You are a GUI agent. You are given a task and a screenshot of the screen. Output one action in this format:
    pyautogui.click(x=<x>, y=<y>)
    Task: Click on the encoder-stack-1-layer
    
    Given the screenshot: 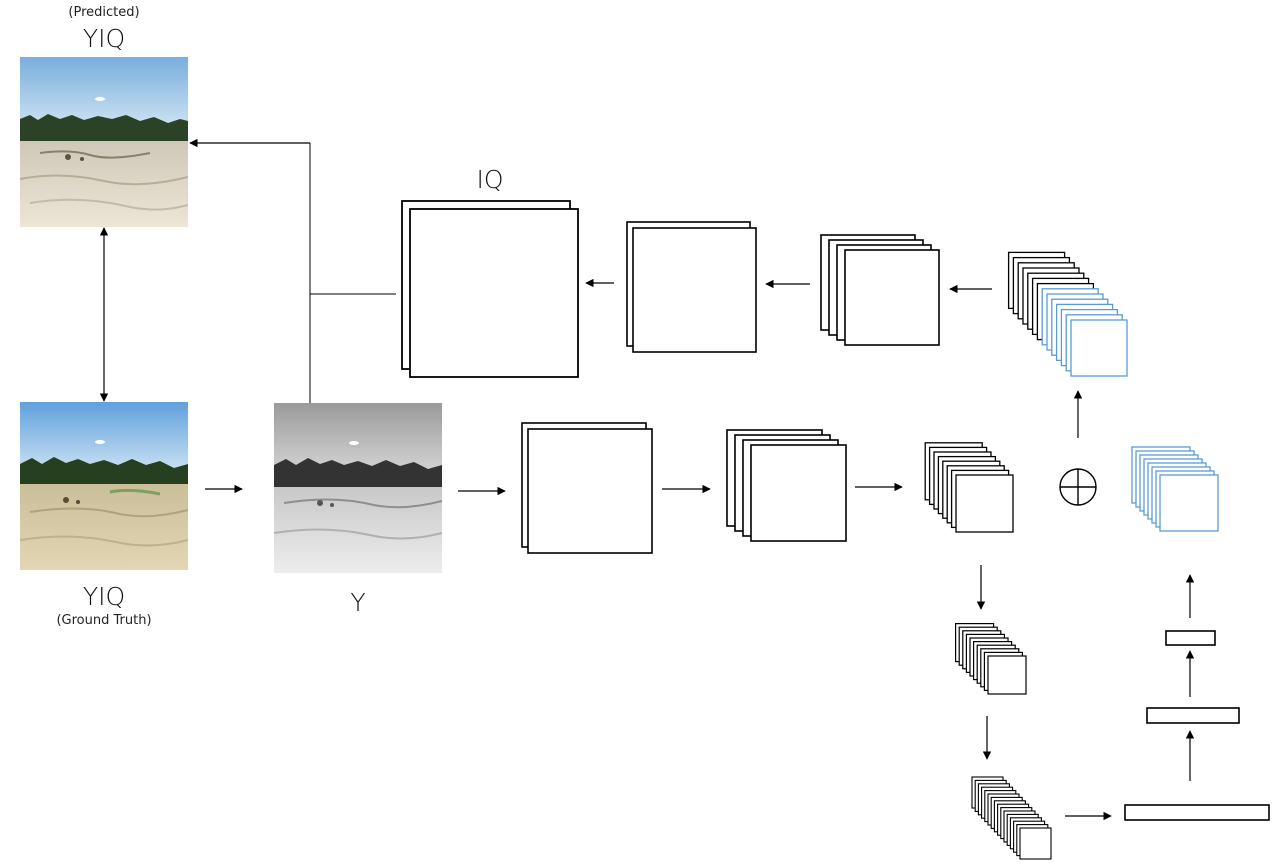 What is the action you would take?
    pyautogui.click(x=590, y=491)
    